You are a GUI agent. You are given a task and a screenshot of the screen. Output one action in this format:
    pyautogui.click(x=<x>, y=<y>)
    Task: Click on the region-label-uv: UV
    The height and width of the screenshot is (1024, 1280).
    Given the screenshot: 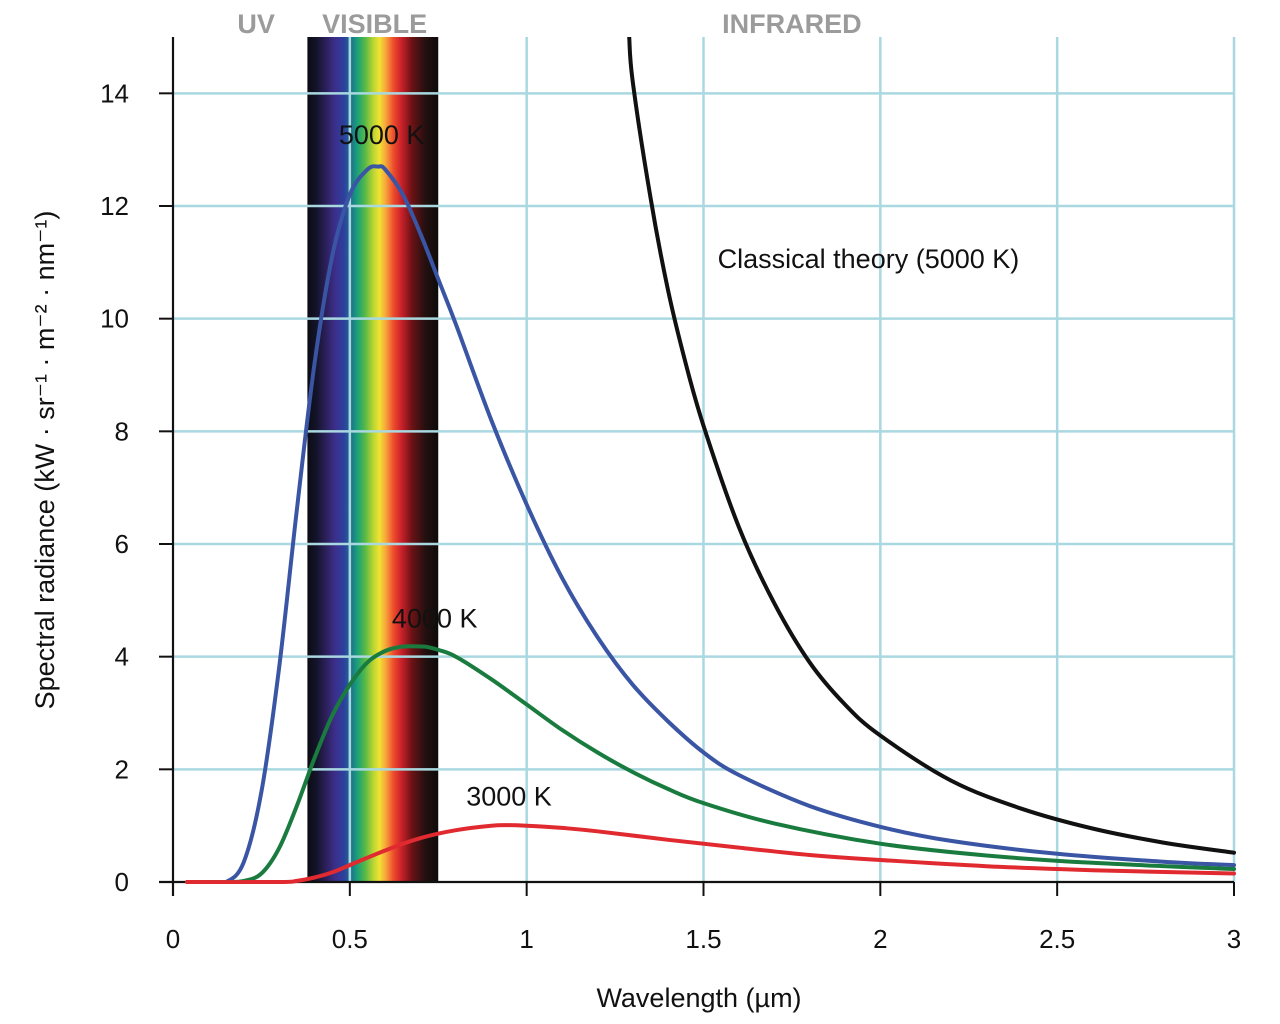 What is the action you would take?
    pyautogui.click(x=256, y=24)
    